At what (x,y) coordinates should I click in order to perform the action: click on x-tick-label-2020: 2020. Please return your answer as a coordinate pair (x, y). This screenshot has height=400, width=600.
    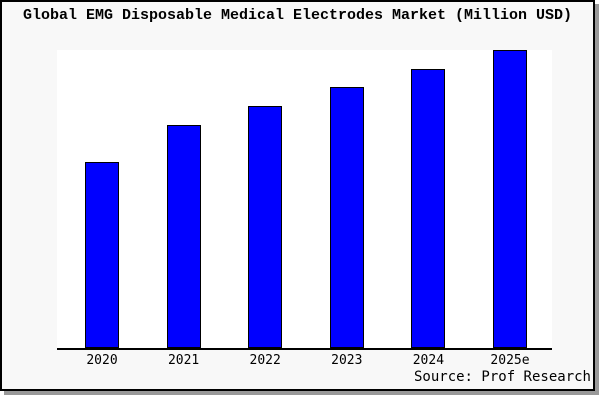
    Looking at the image, I should click on (102, 360).